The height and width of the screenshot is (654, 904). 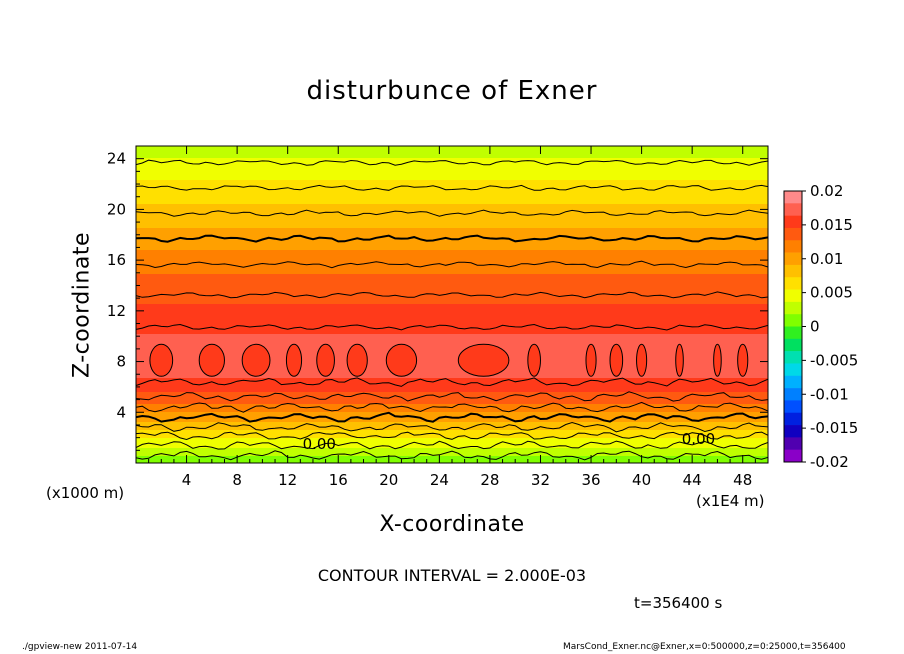 What do you see at coordinates (826, 191) in the screenshot?
I see `colorbar-tick-label: 0.02` at bounding box center [826, 191].